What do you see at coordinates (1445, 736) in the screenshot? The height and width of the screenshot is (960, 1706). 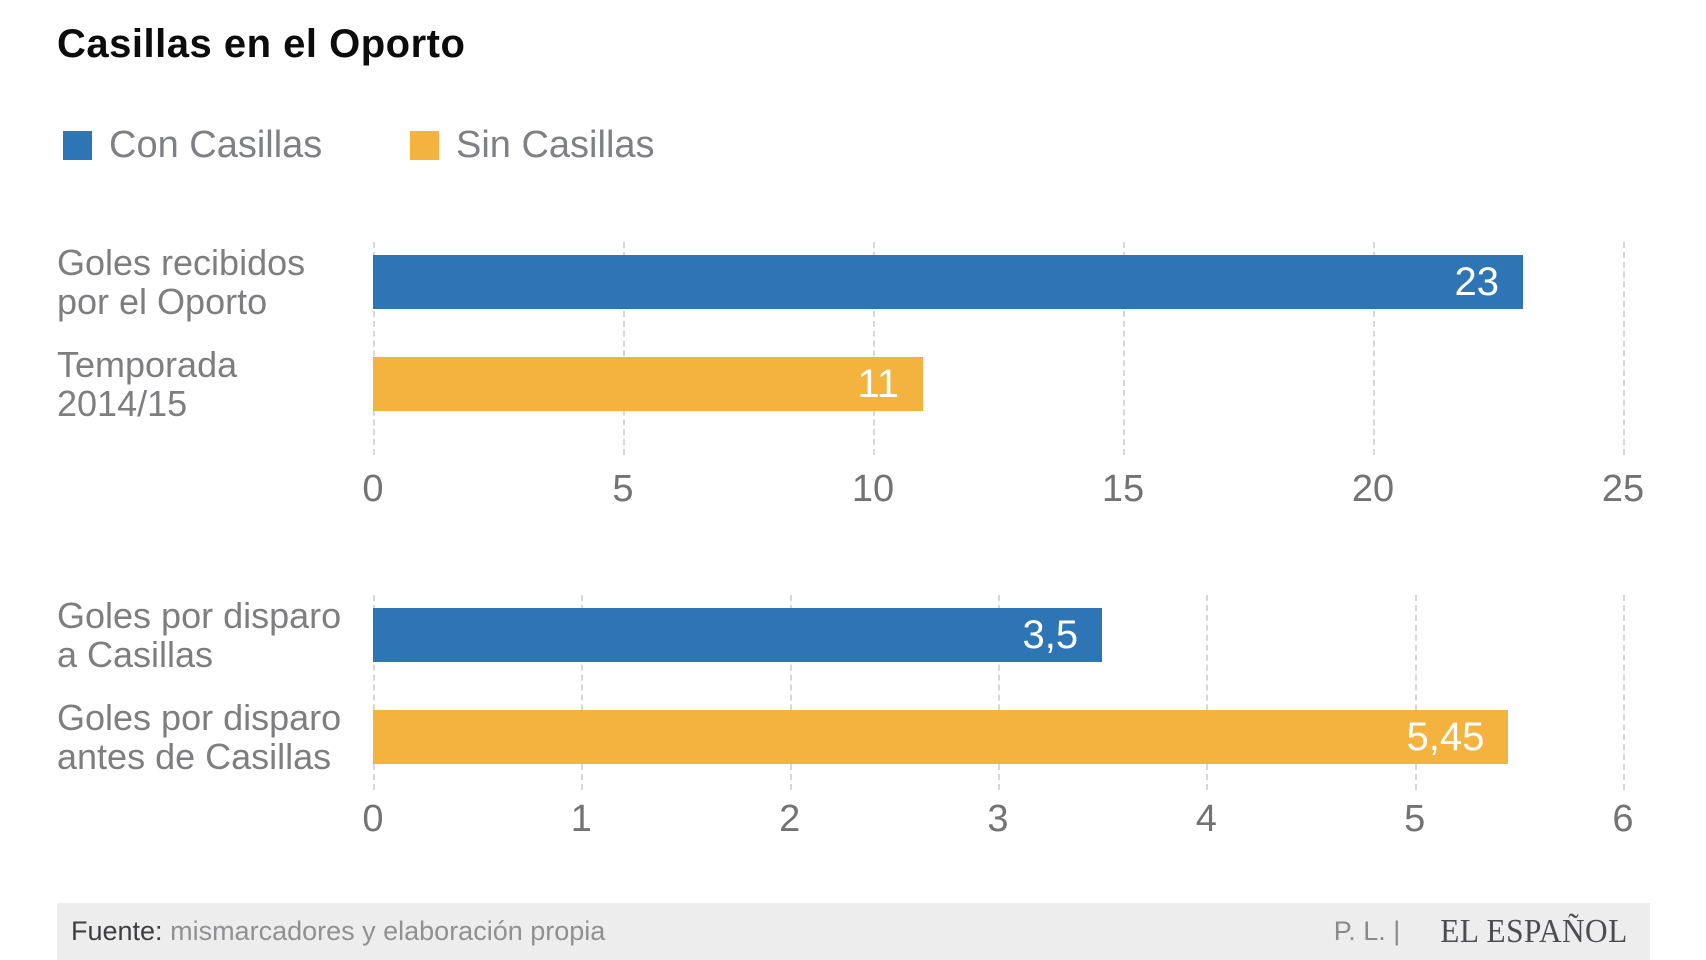 I see `bar-value-label: 5,45` at bounding box center [1445, 736].